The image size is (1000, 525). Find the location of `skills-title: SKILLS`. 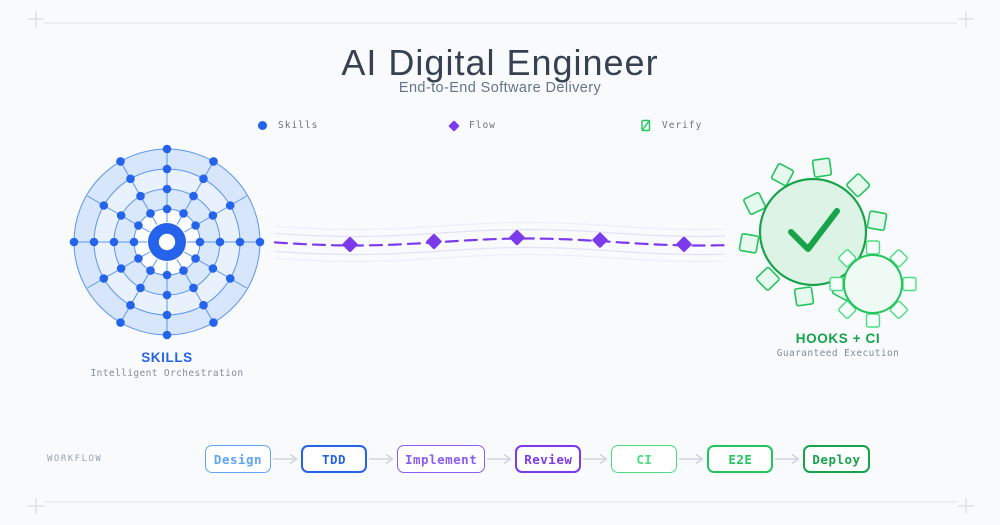

skills-title: SKILLS is located at coordinates (167, 357).